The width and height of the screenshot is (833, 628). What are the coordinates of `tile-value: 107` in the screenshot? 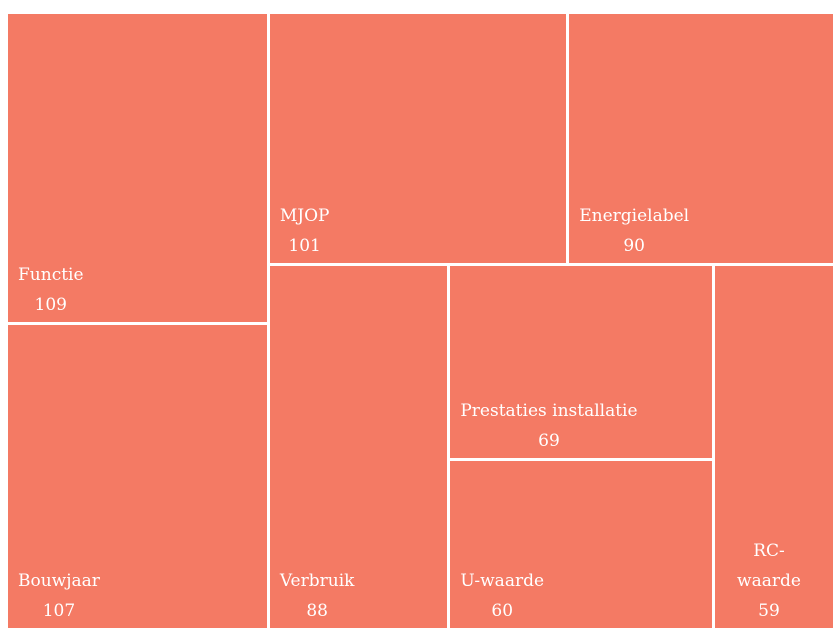 It's located at (59, 611).